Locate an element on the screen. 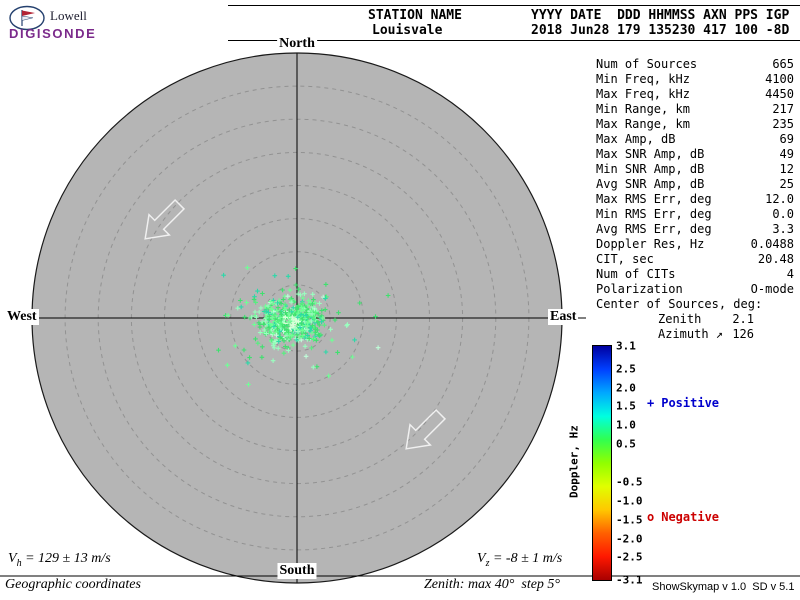 The image size is (800, 600). colorbar-tick: 1.5 is located at coordinates (626, 406).